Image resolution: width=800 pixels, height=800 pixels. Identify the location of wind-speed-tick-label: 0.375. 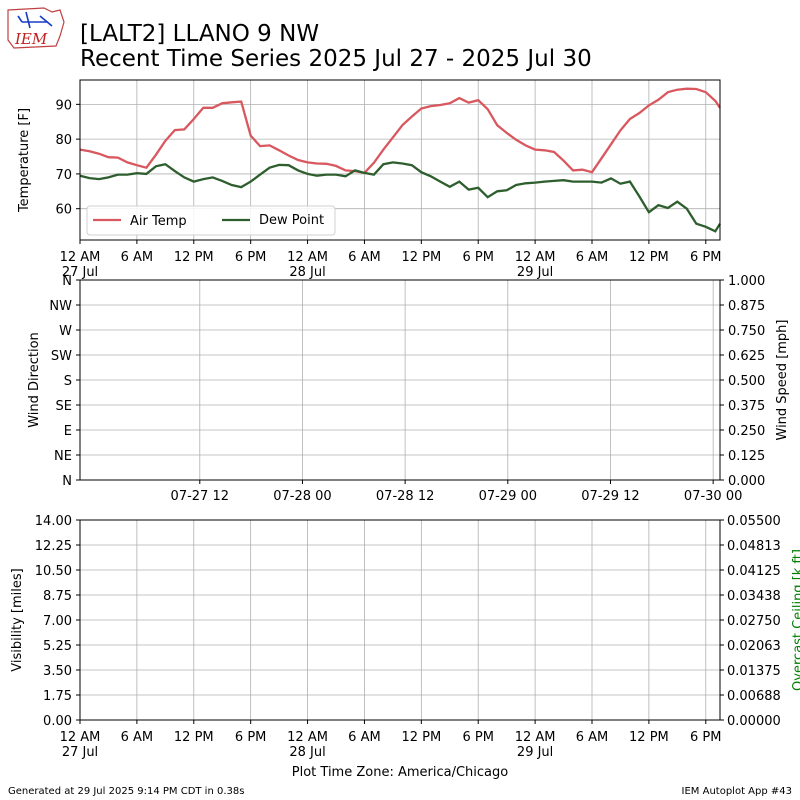
(746, 406).